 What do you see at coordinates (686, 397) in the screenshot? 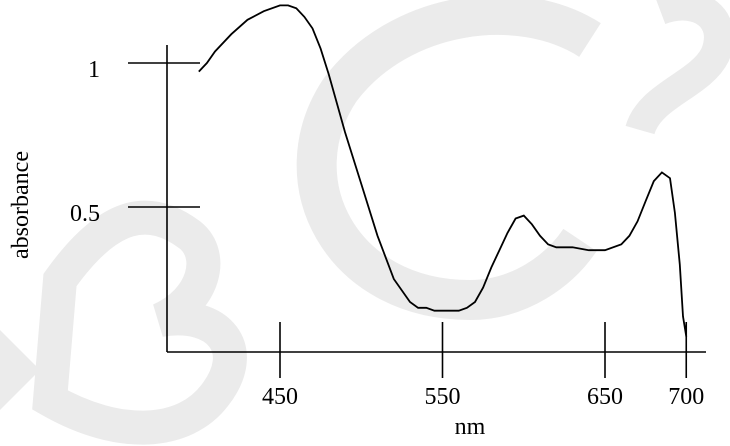
I see `x-tick-label-700: 700` at bounding box center [686, 397].